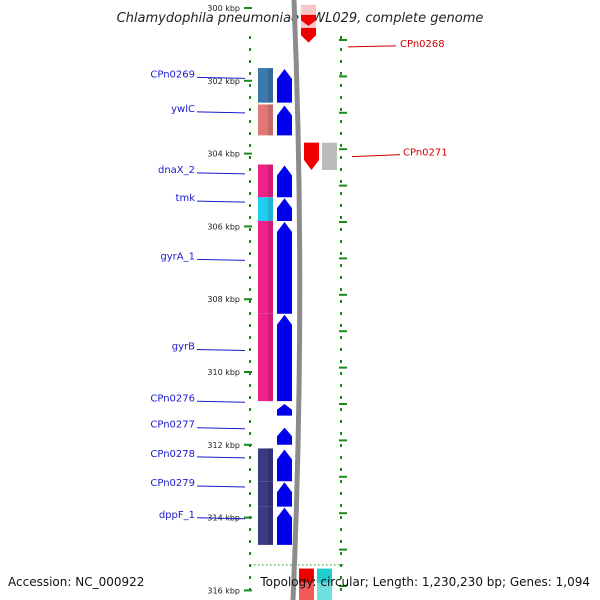 The height and width of the screenshot is (600, 600). What do you see at coordinates (172, 454) in the screenshot?
I see `gene-label: CPn0278` at bounding box center [172, 454].